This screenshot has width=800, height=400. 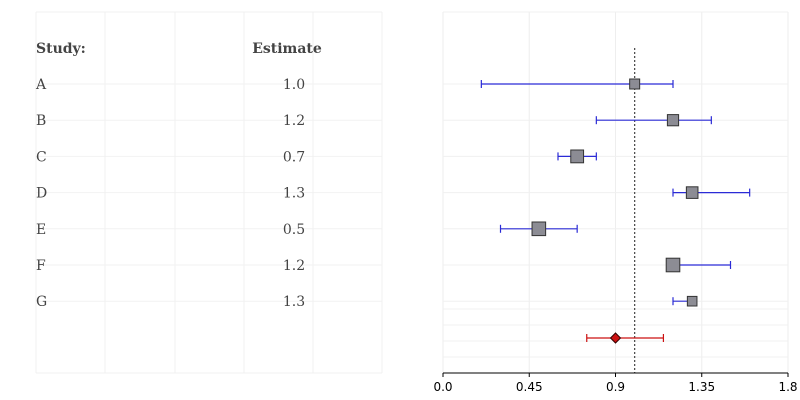 What do you see at coordinates (615, 338) in the screenshot?
I see `summary-diamond` at bounding box center [615, 338].